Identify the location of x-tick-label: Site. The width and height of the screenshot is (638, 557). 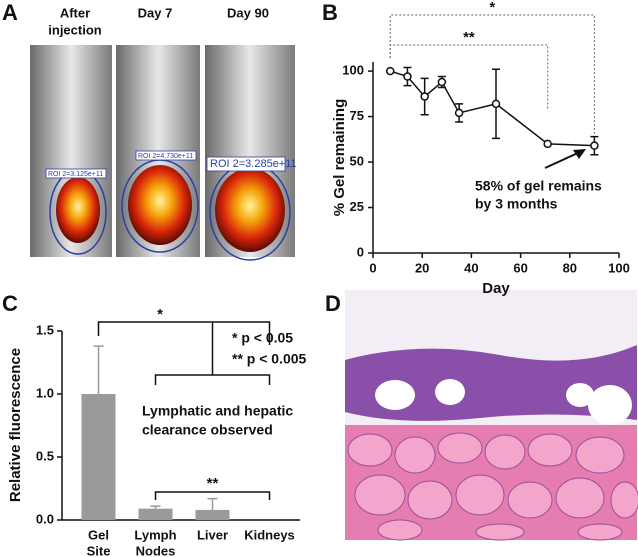
(99, 550).